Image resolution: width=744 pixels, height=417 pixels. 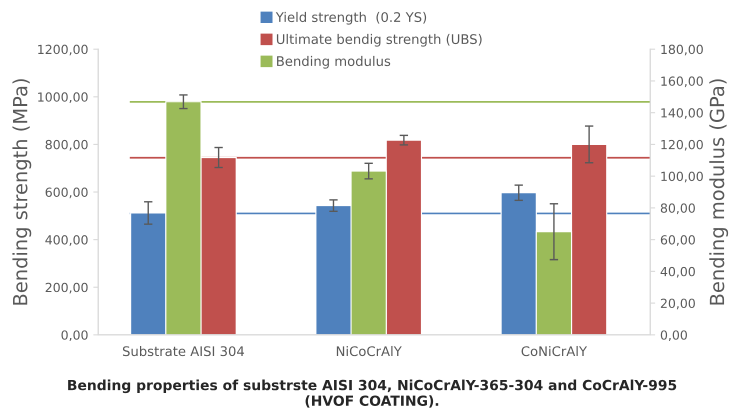 I want to click on y-axis-title: Bending strength (MPa), so click(x=22, y=192).